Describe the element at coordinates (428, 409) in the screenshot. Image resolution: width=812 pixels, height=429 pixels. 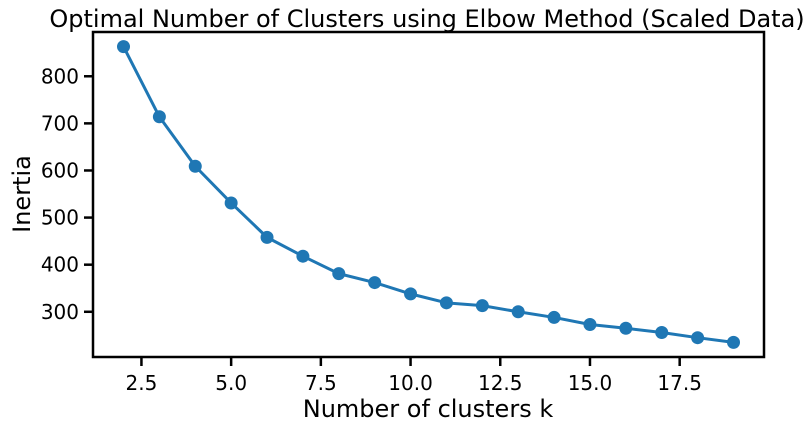
I see `x-axis-label: Number of clusters k` at that location.